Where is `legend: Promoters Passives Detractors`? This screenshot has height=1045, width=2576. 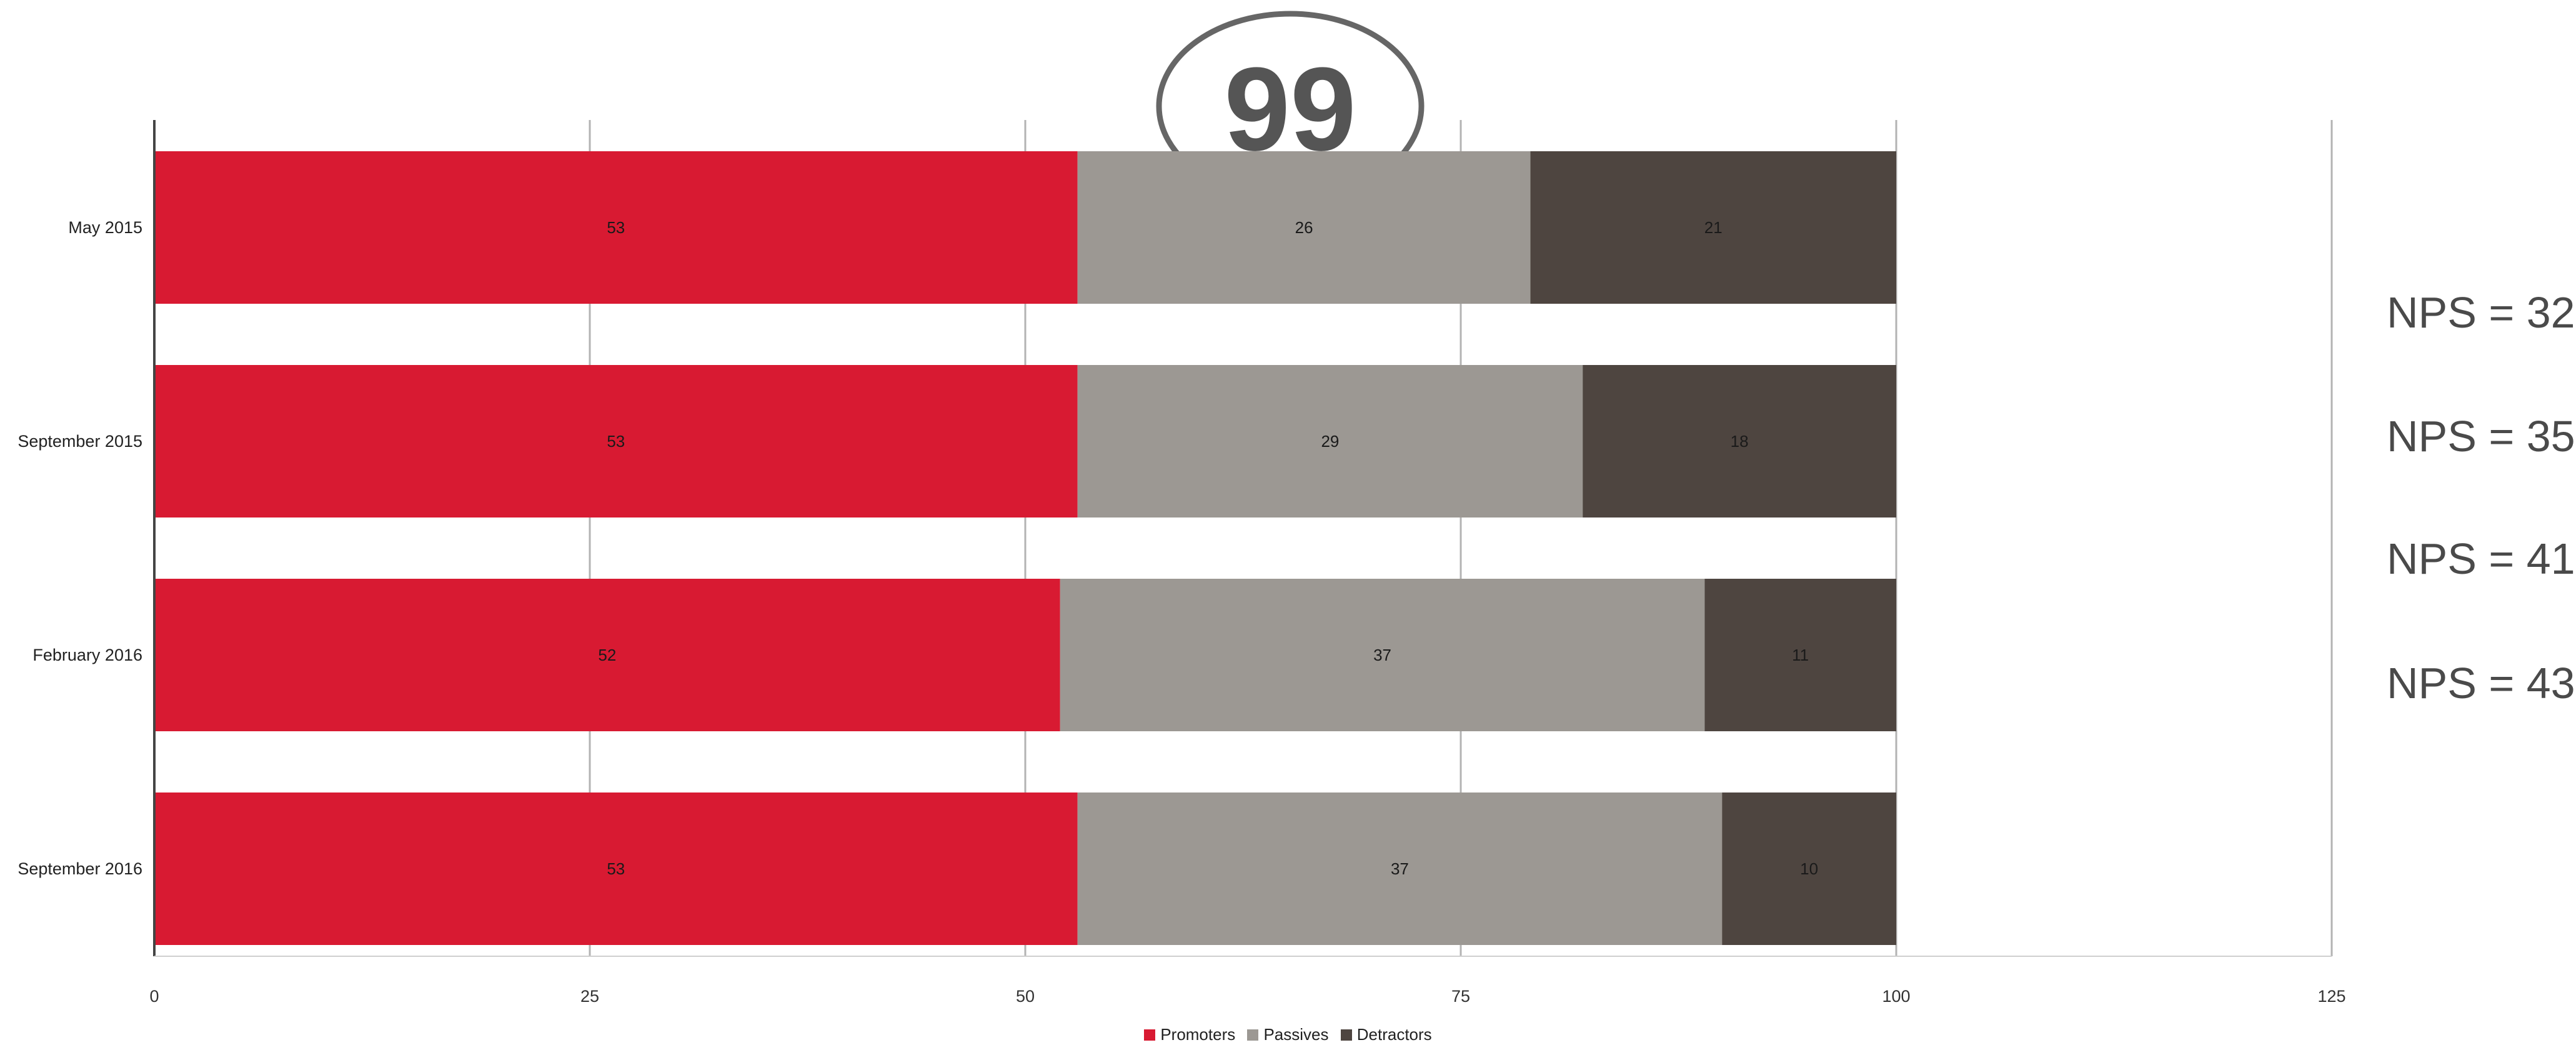
legend: Promoters Passives Detractors is located at coordinates (1288, 1035).